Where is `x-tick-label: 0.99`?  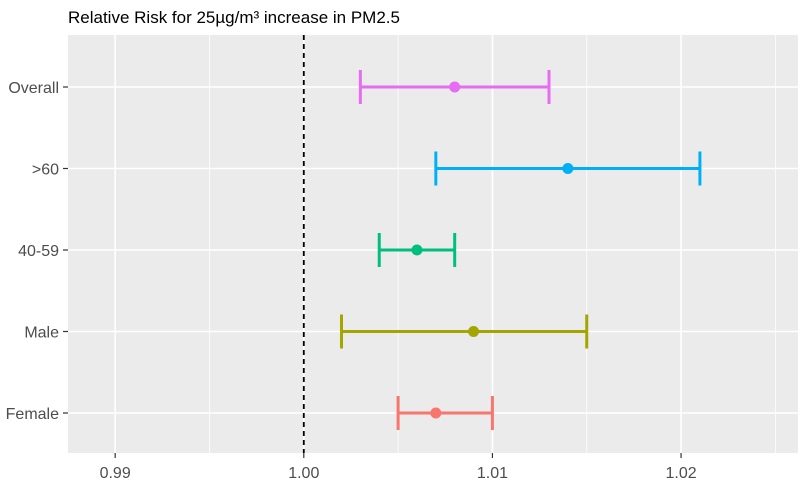 x-tick-label: 0.99 is located at coordinates (115, 473).